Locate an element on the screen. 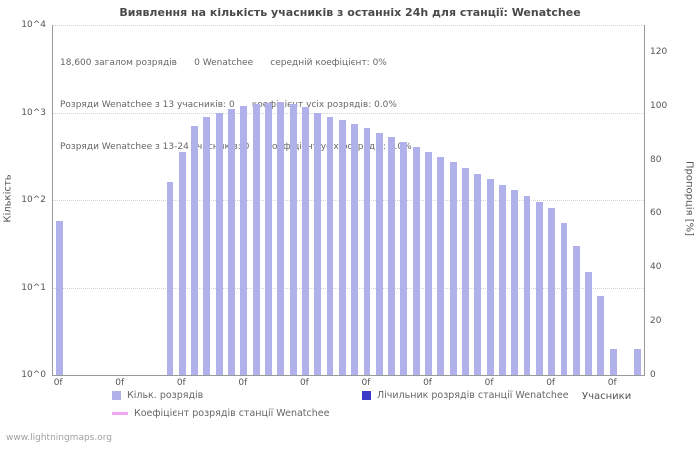 This screenshot has height=450, width=700. y-tick-label-left: 10^1 is located at coordinates (33, 287).